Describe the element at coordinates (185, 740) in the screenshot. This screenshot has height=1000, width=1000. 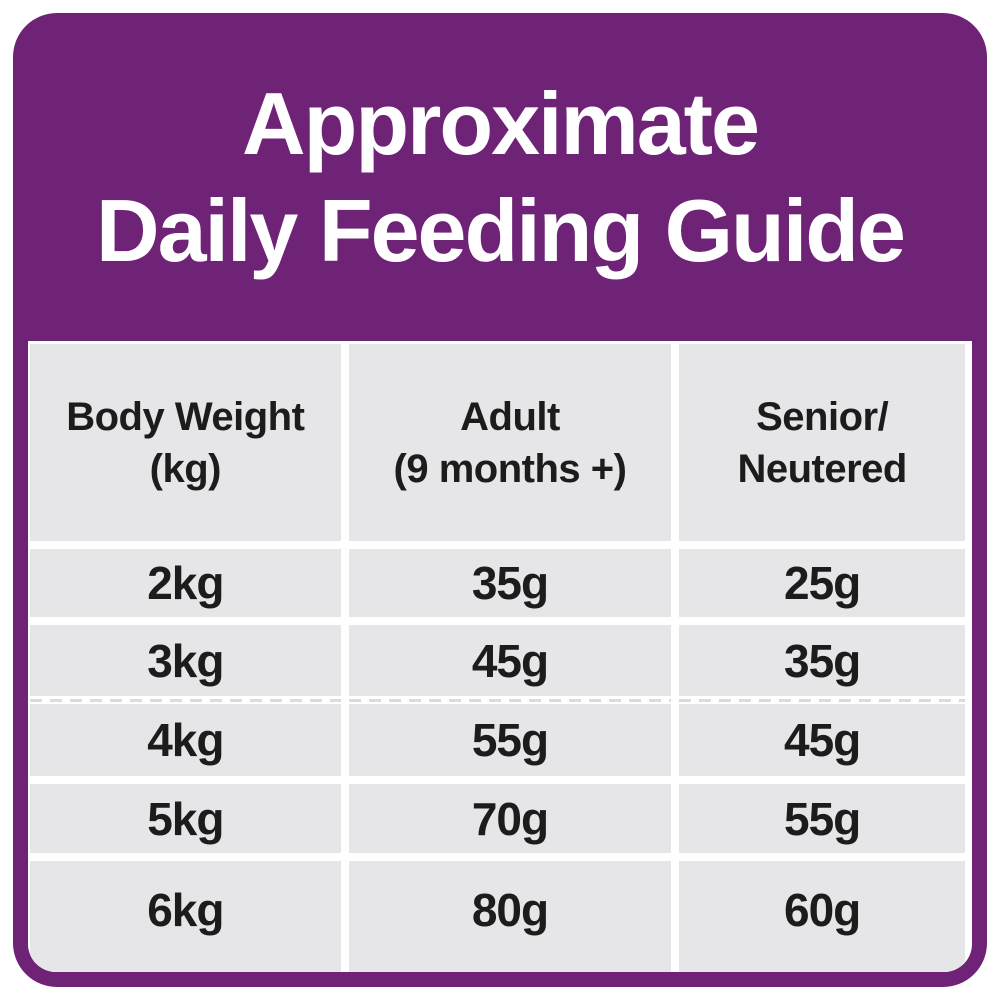
I see `body-weight-value: 4kg` at that location.